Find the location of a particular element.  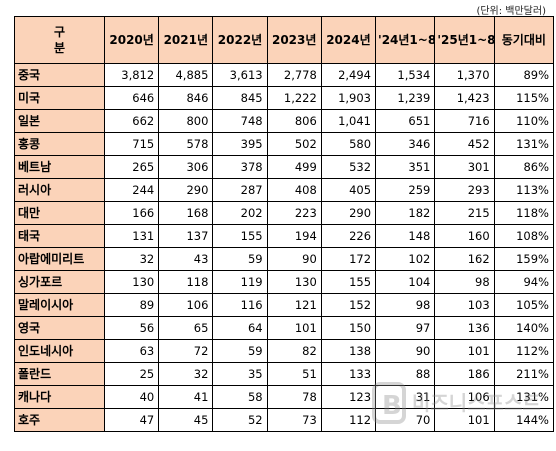

value-cell: 112 is located at coordinates (348, 420).